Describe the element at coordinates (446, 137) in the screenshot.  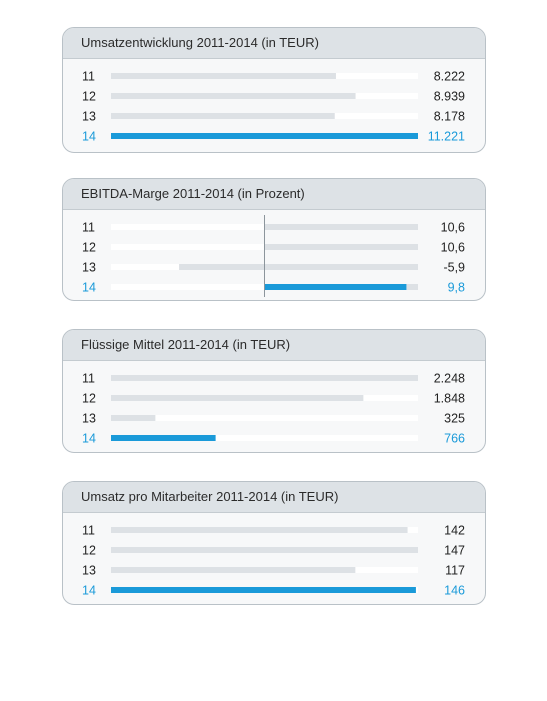
I see `value-label-14: 11.221` at that location.